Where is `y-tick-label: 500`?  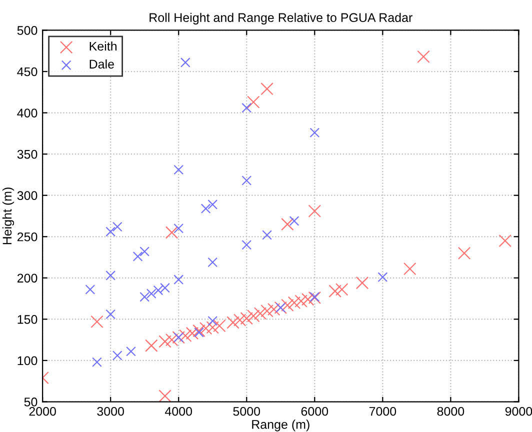 y-tick-label: 500 is located at coordinates (27, 30).